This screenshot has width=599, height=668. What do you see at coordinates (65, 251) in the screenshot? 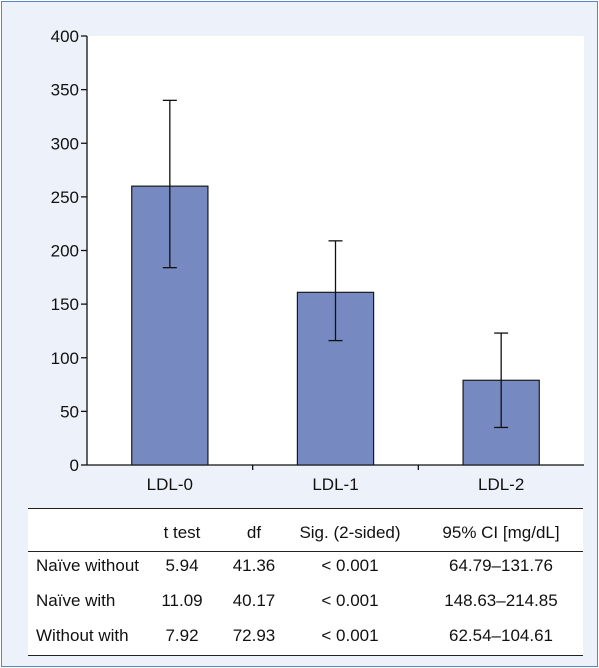
I see `y-tick-label: 200` at bounding box center [65, 251].